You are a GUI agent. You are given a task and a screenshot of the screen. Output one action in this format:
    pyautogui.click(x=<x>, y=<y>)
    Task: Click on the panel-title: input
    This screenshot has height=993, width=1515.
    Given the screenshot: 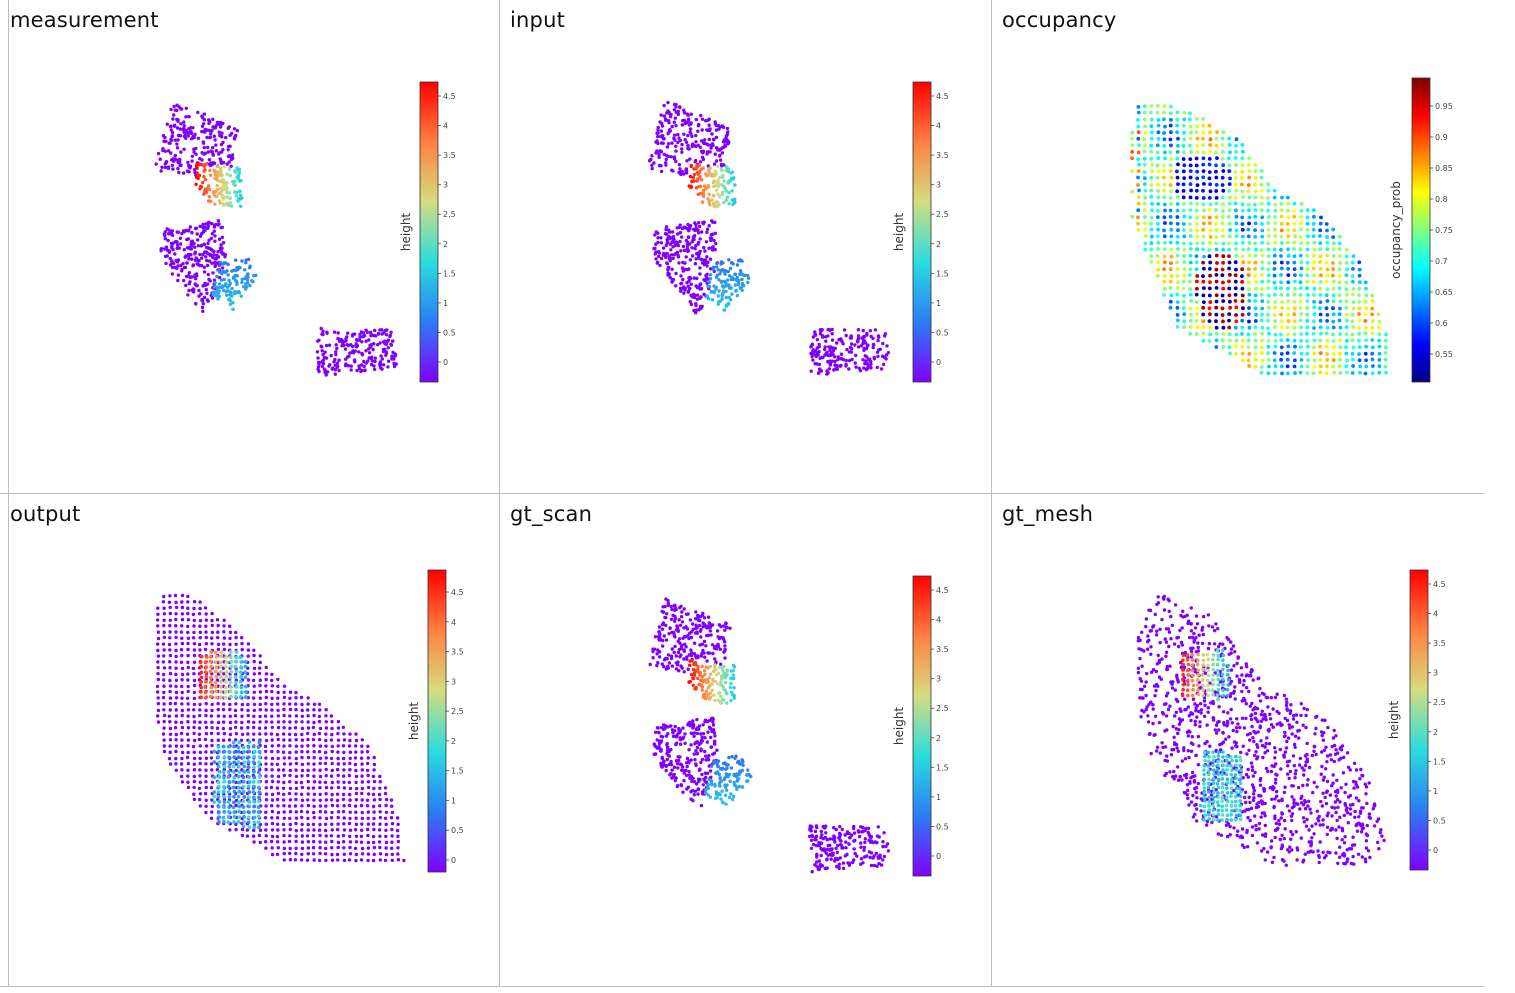 What is the action you would take?
    pyautogui.click(x=538, y=20)
    